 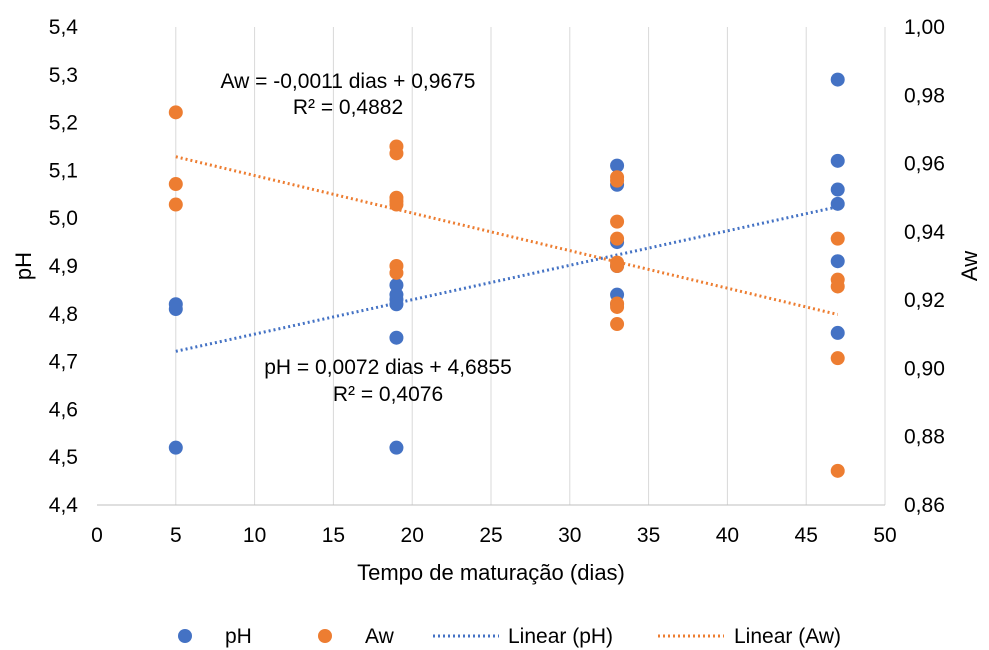 I want to click on x-tick-label: 50, so click(x=884, y=535).